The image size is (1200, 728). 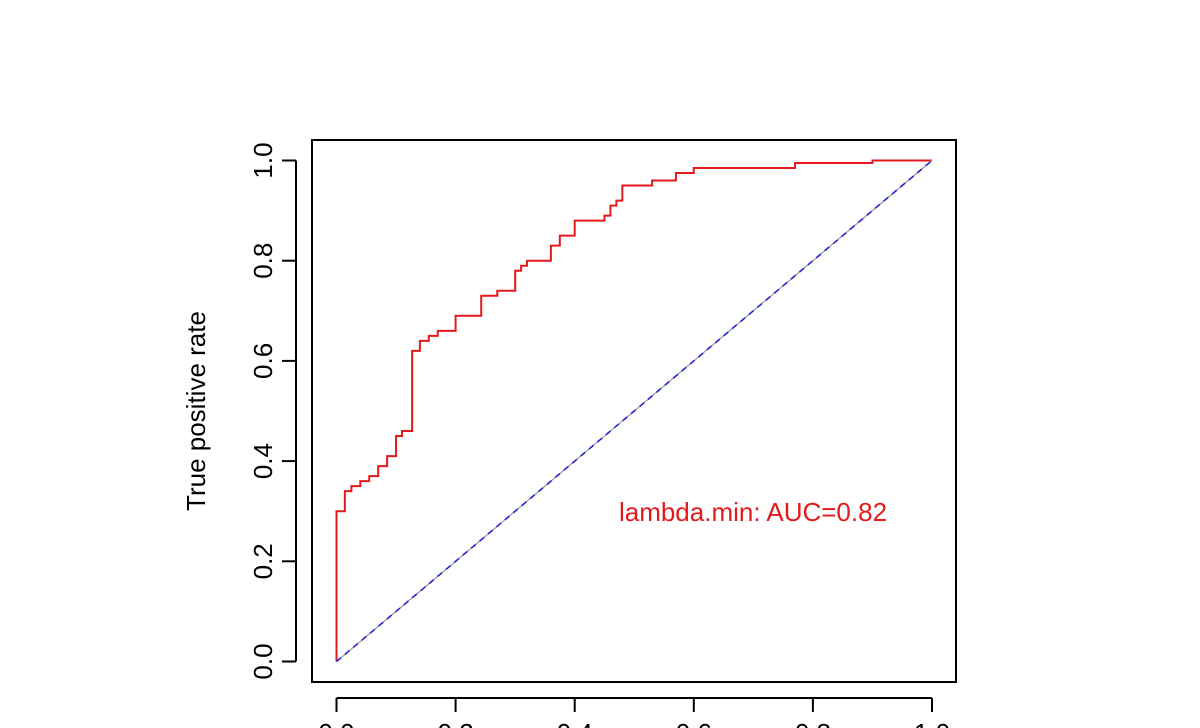 What do you see at coordinates (263, 561) in the screenshot?
I see `y-tick-label: 0.2` at bounding box center [263, 561].